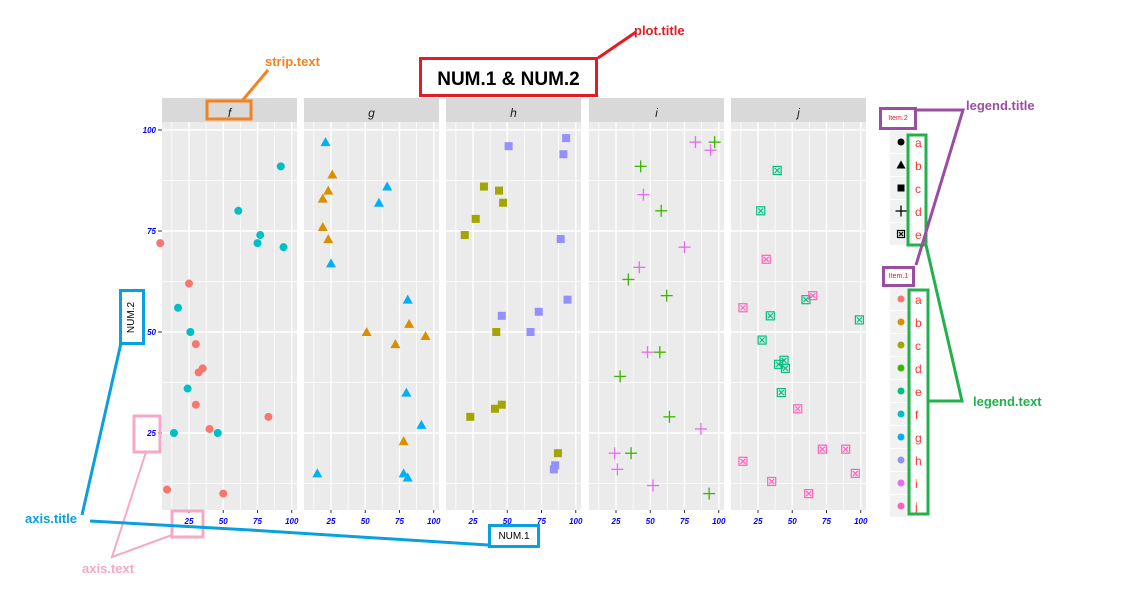  I want to click on x-tick-label: 75, so click(826, 521).